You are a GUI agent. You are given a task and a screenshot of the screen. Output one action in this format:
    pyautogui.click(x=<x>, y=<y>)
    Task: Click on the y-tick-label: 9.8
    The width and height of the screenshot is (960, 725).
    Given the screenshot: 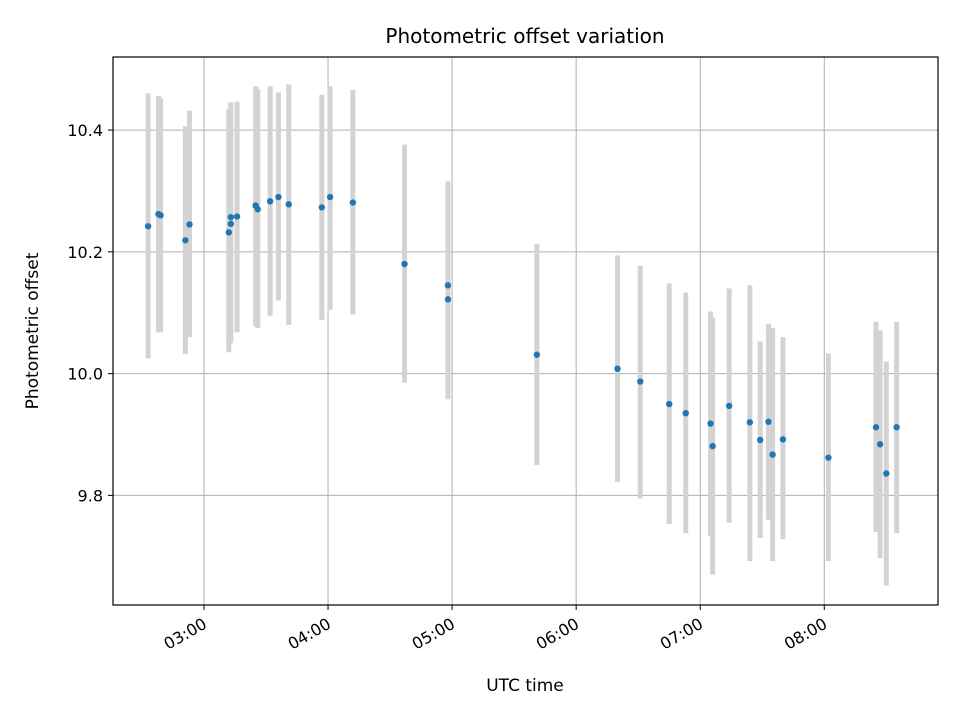 What is the action you would take?
    pyautogui.click(x=90, y=495)
    